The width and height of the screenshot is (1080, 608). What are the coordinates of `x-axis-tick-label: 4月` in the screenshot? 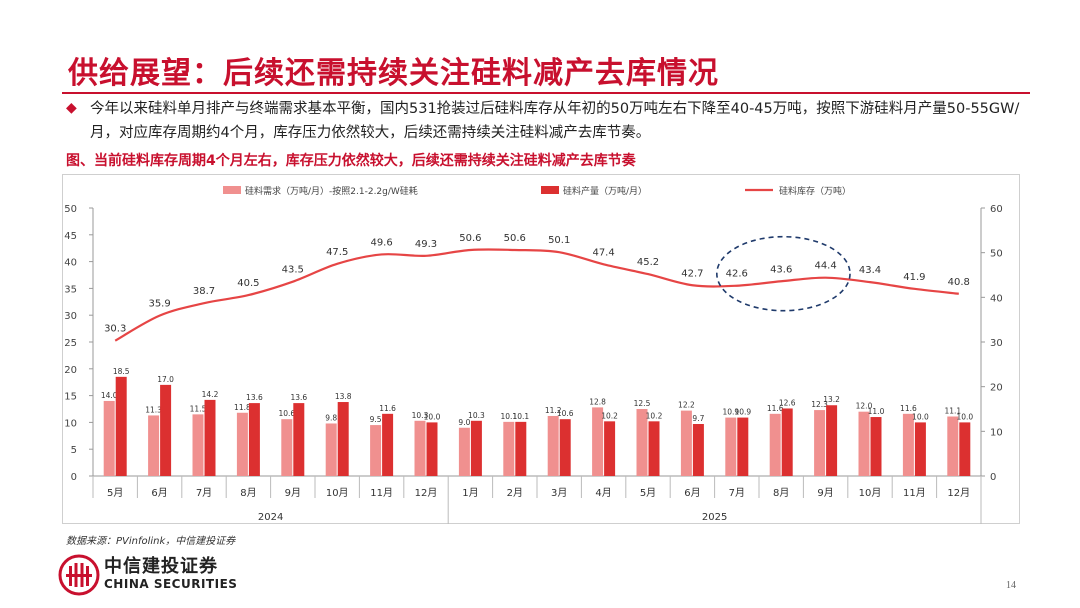 It's located at (603, 493).